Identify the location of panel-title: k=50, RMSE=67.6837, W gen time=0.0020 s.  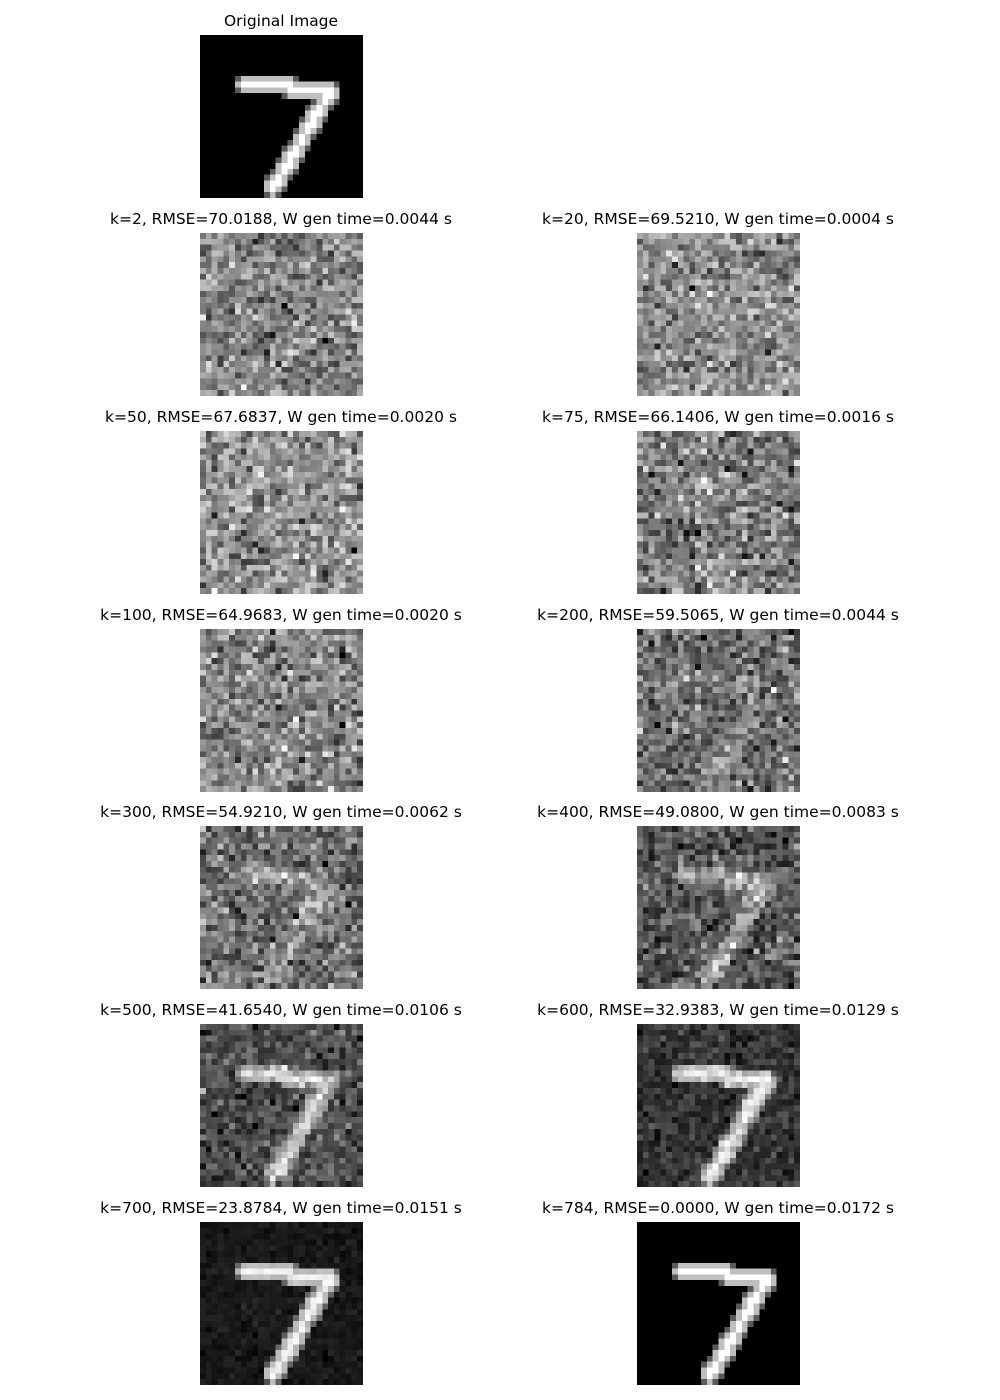
(281, 417).